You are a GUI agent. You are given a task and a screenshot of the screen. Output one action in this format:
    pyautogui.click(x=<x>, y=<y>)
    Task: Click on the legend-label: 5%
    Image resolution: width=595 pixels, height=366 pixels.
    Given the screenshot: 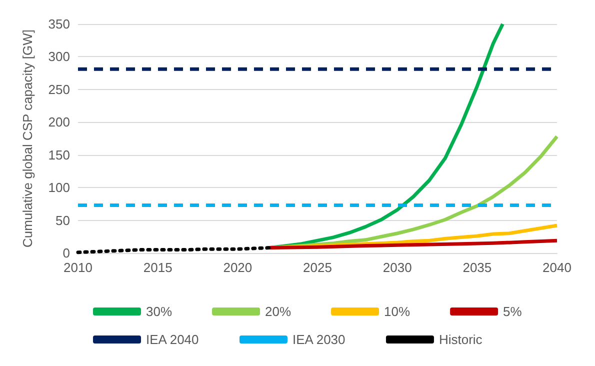 What is the action you would take?
    pyautogui.click(x=512, y=311)
    